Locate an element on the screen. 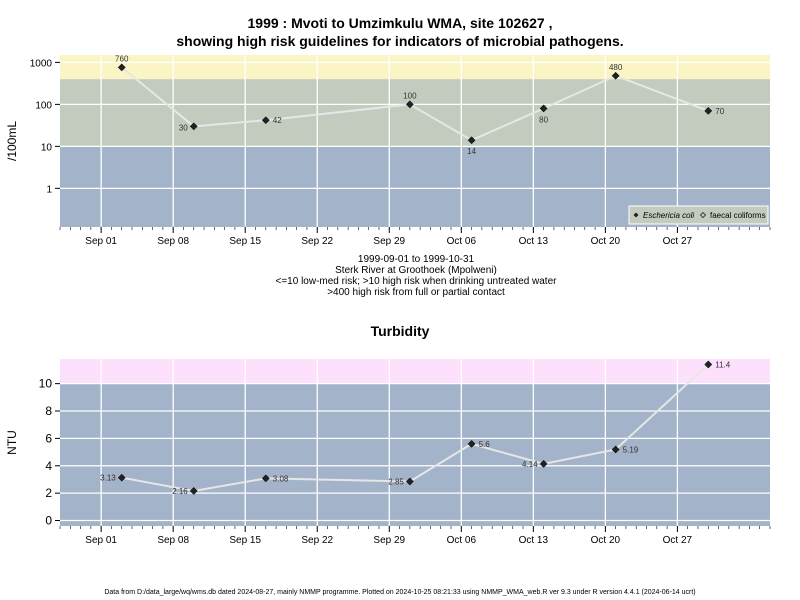  panel2-x-tick-label: Sep 29 is located at coordinates (389, 540).